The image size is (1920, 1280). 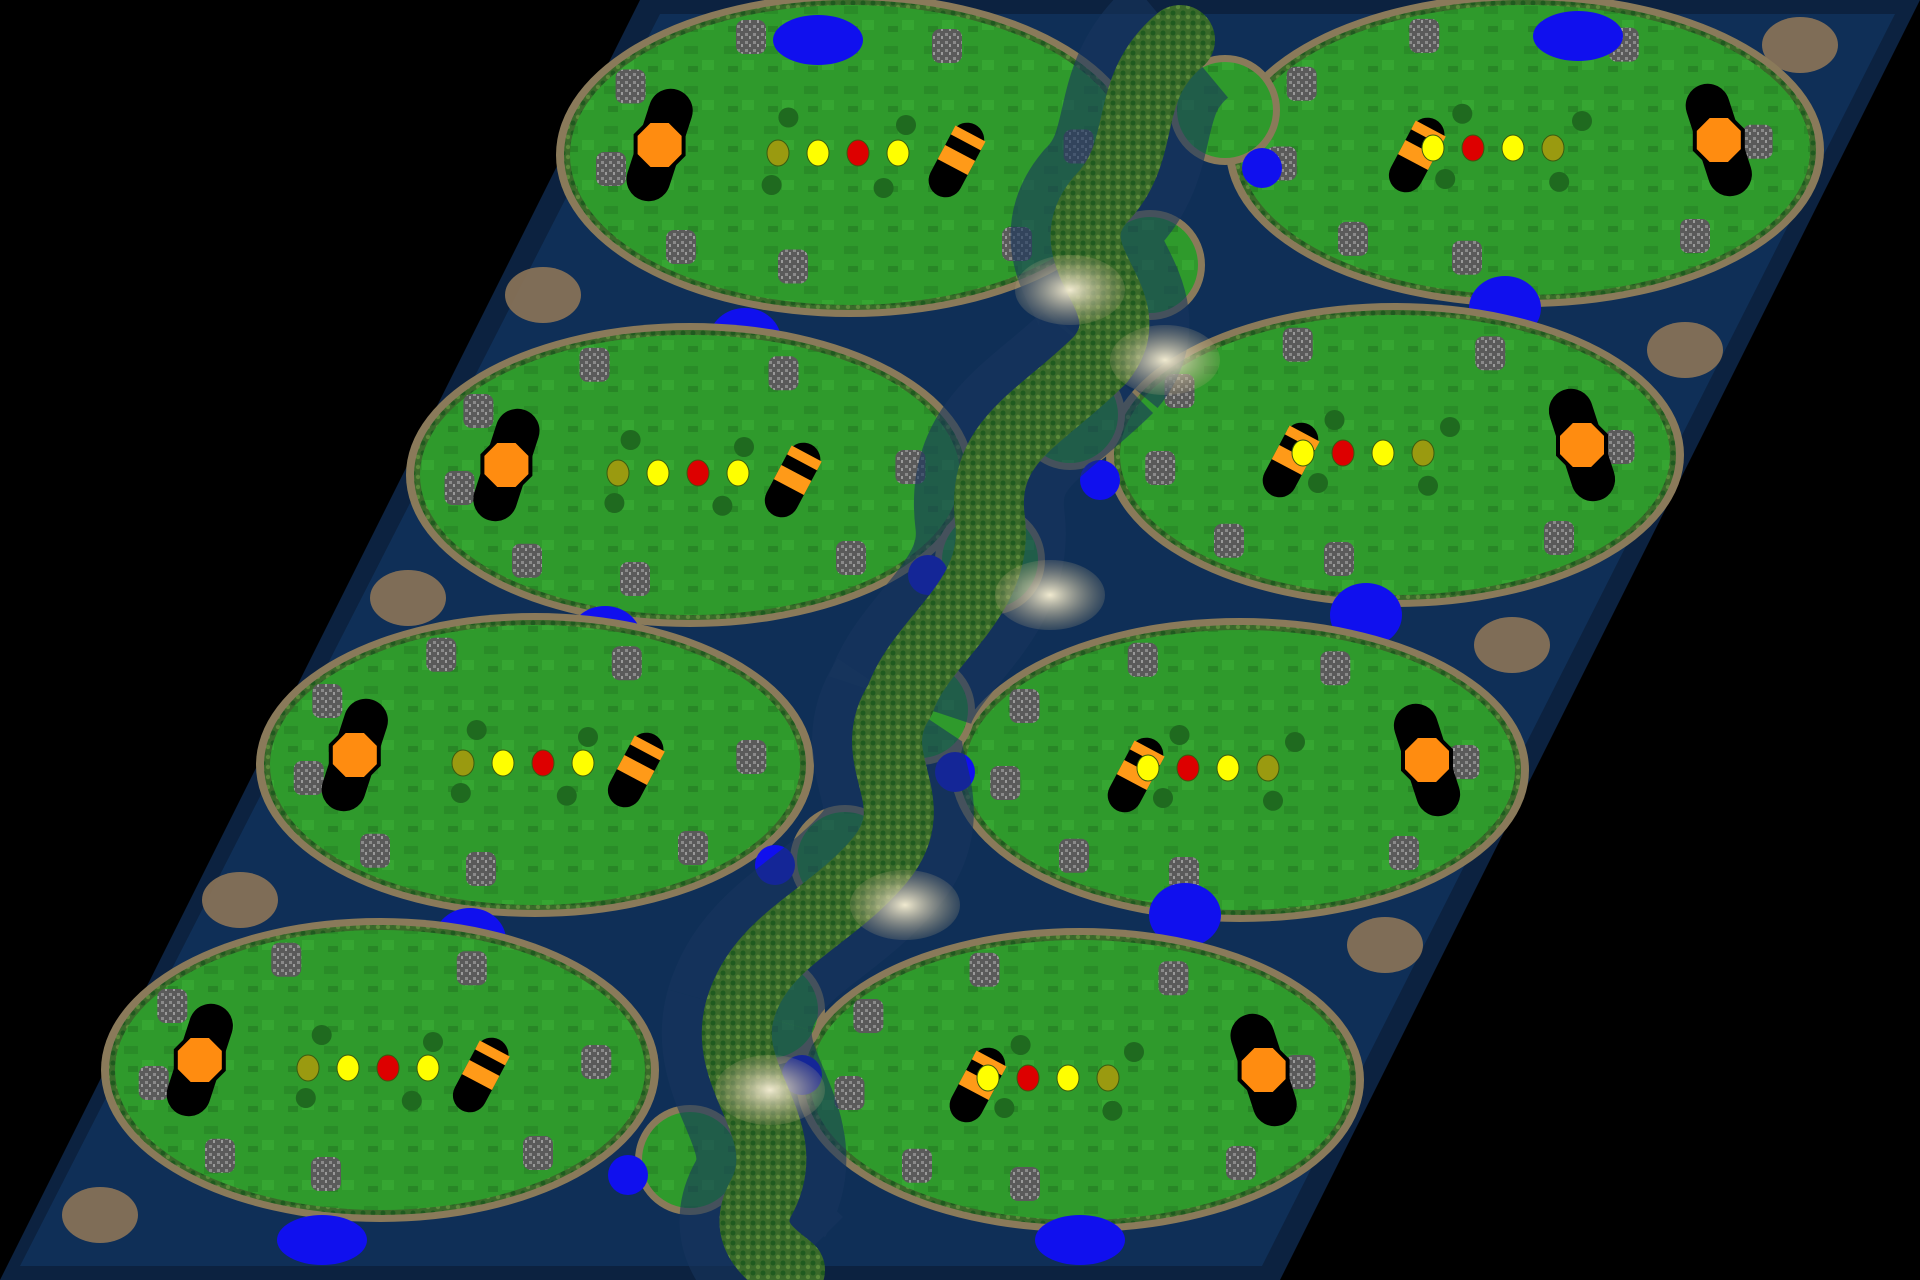 What do you see at coordinates (1000, 530) in the screenshot?
I see `forest-path` at bounding box center [1000, 530].